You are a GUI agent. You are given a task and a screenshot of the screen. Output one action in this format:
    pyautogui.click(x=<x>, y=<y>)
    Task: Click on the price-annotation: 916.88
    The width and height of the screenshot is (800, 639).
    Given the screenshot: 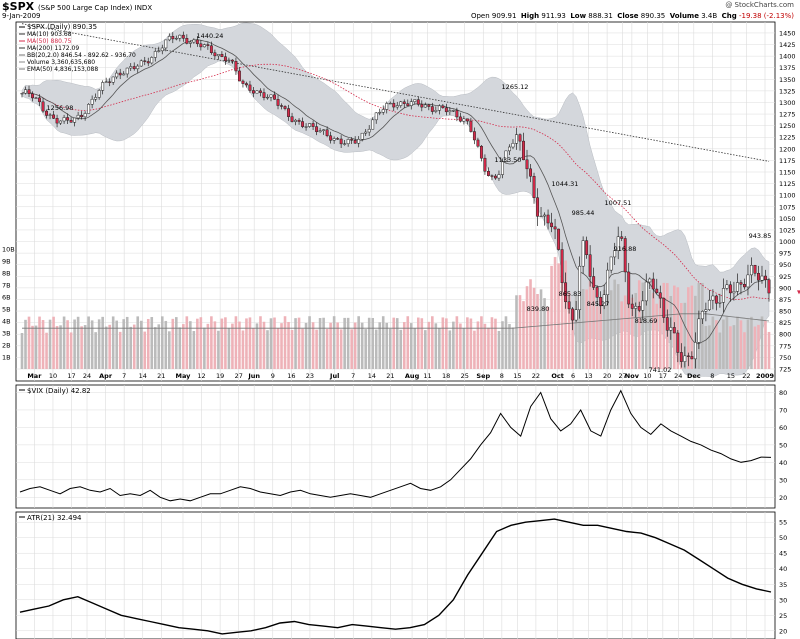 What is the action you would take?
    pyautogui.click(x=625, y=249)
    